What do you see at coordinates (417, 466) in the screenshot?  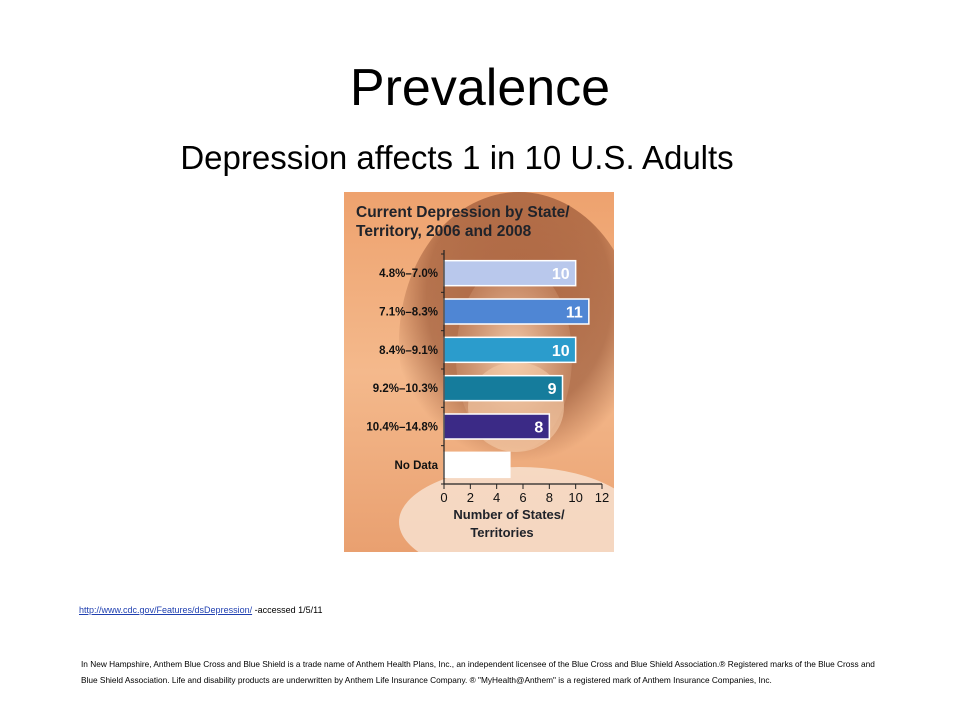 I see `category-label-6: No Data` at bounding box center [417, 466].